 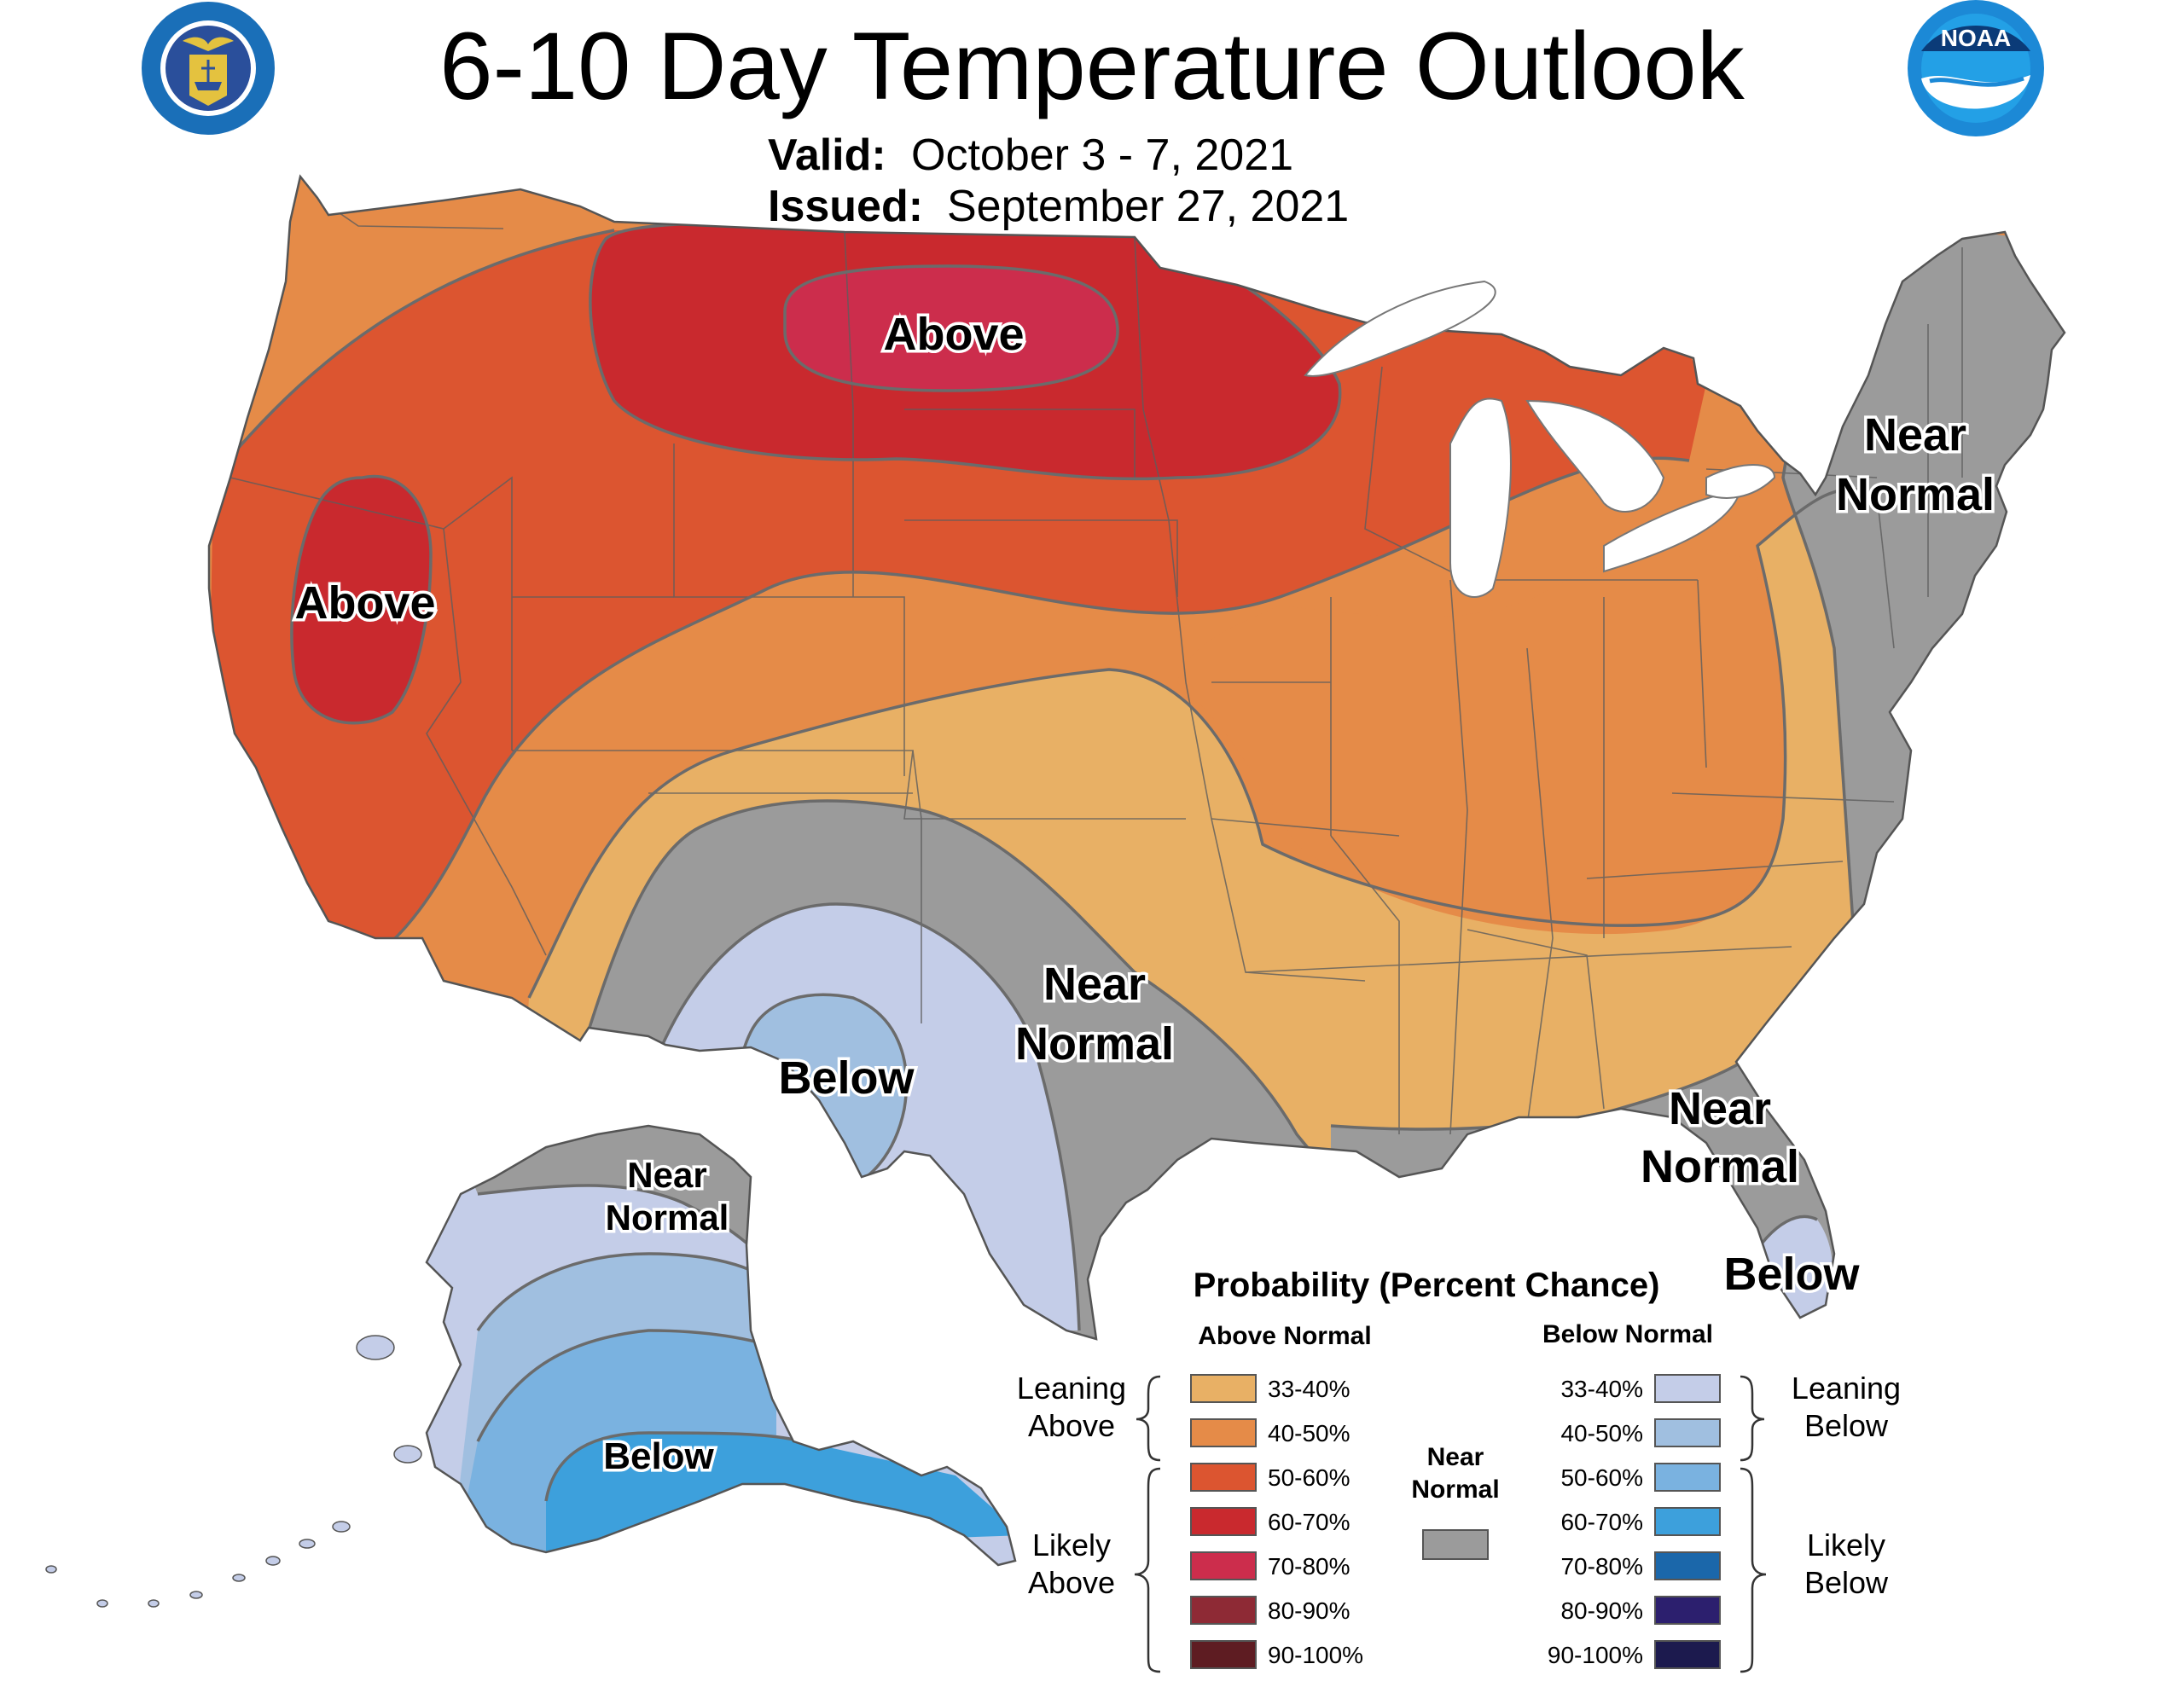 I want to click on legend-above-range-4: 70-80%, so click(x=1309, y=1566).